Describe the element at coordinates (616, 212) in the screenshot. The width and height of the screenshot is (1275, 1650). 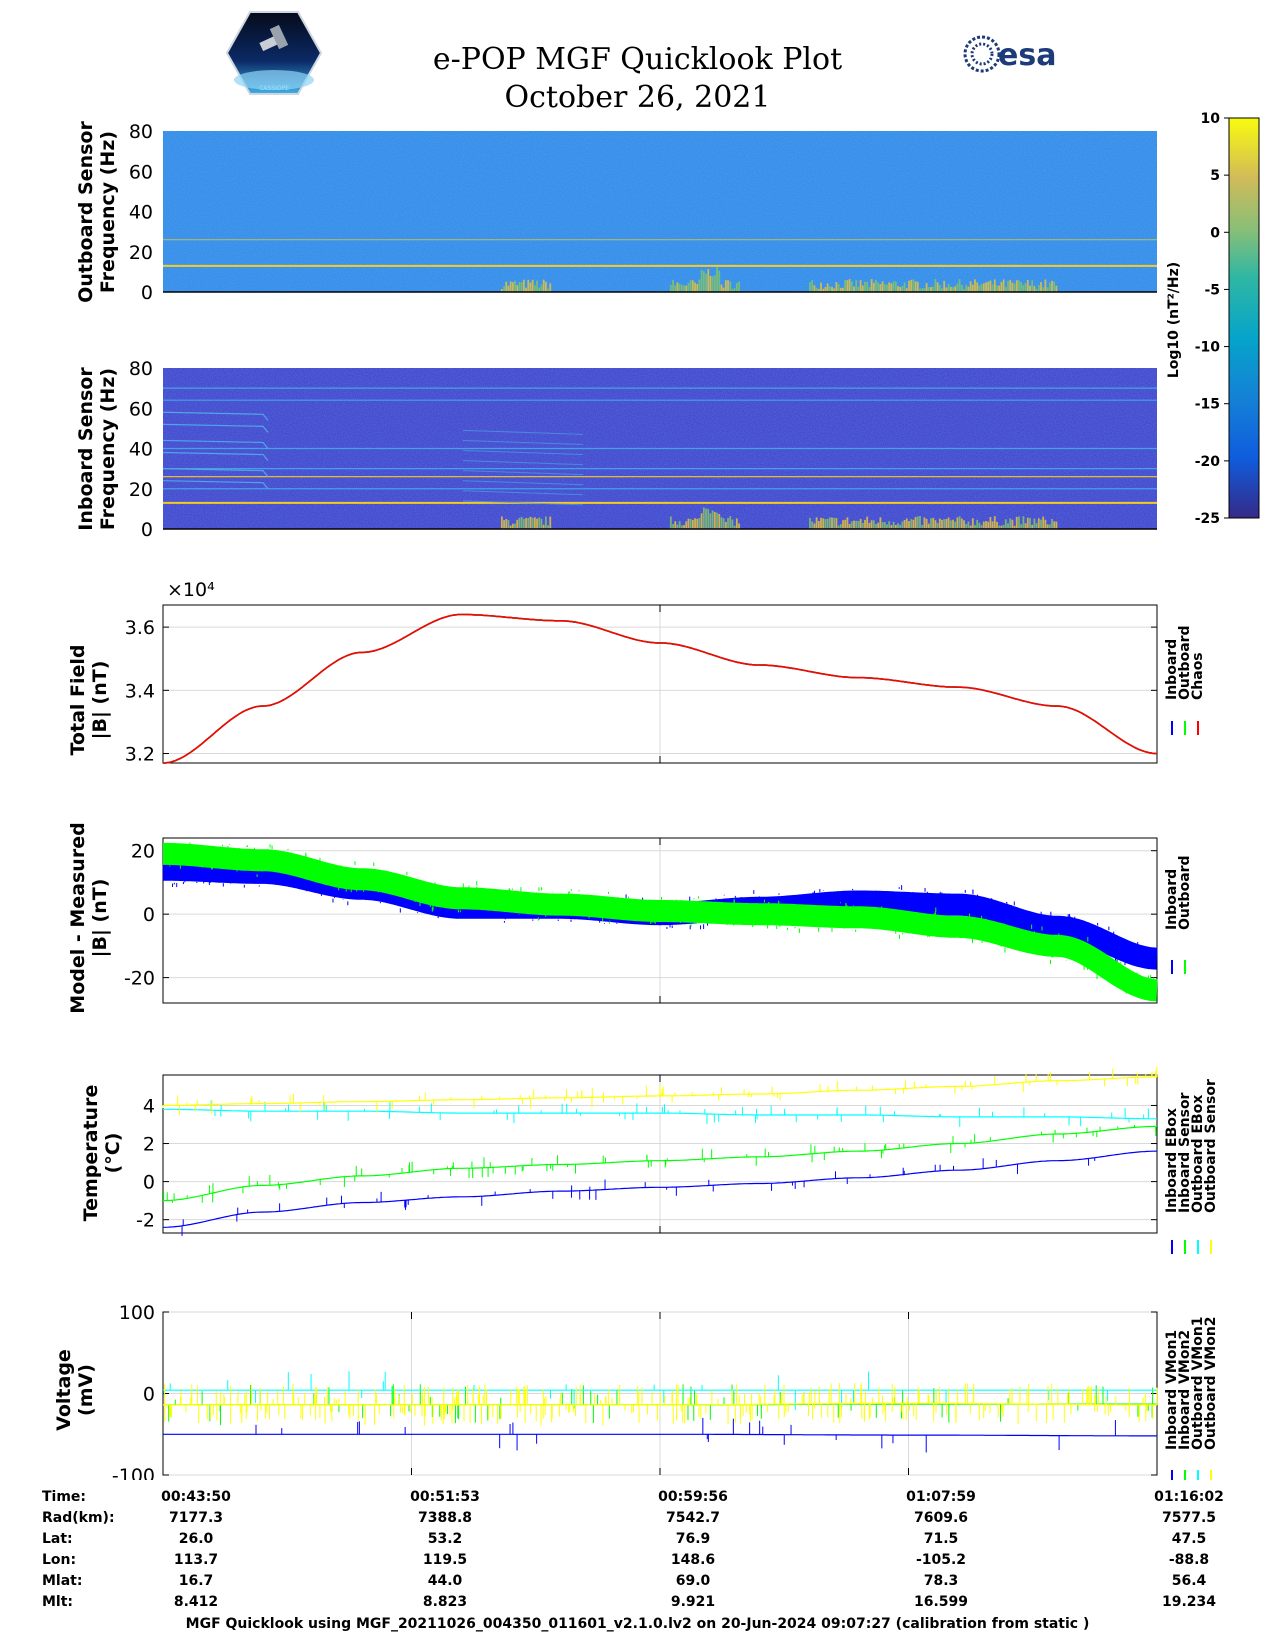
I see `outboard-spectrogram: 0 20 40 60 80 Outboard Sensor Frequency (Hz)` at that location.